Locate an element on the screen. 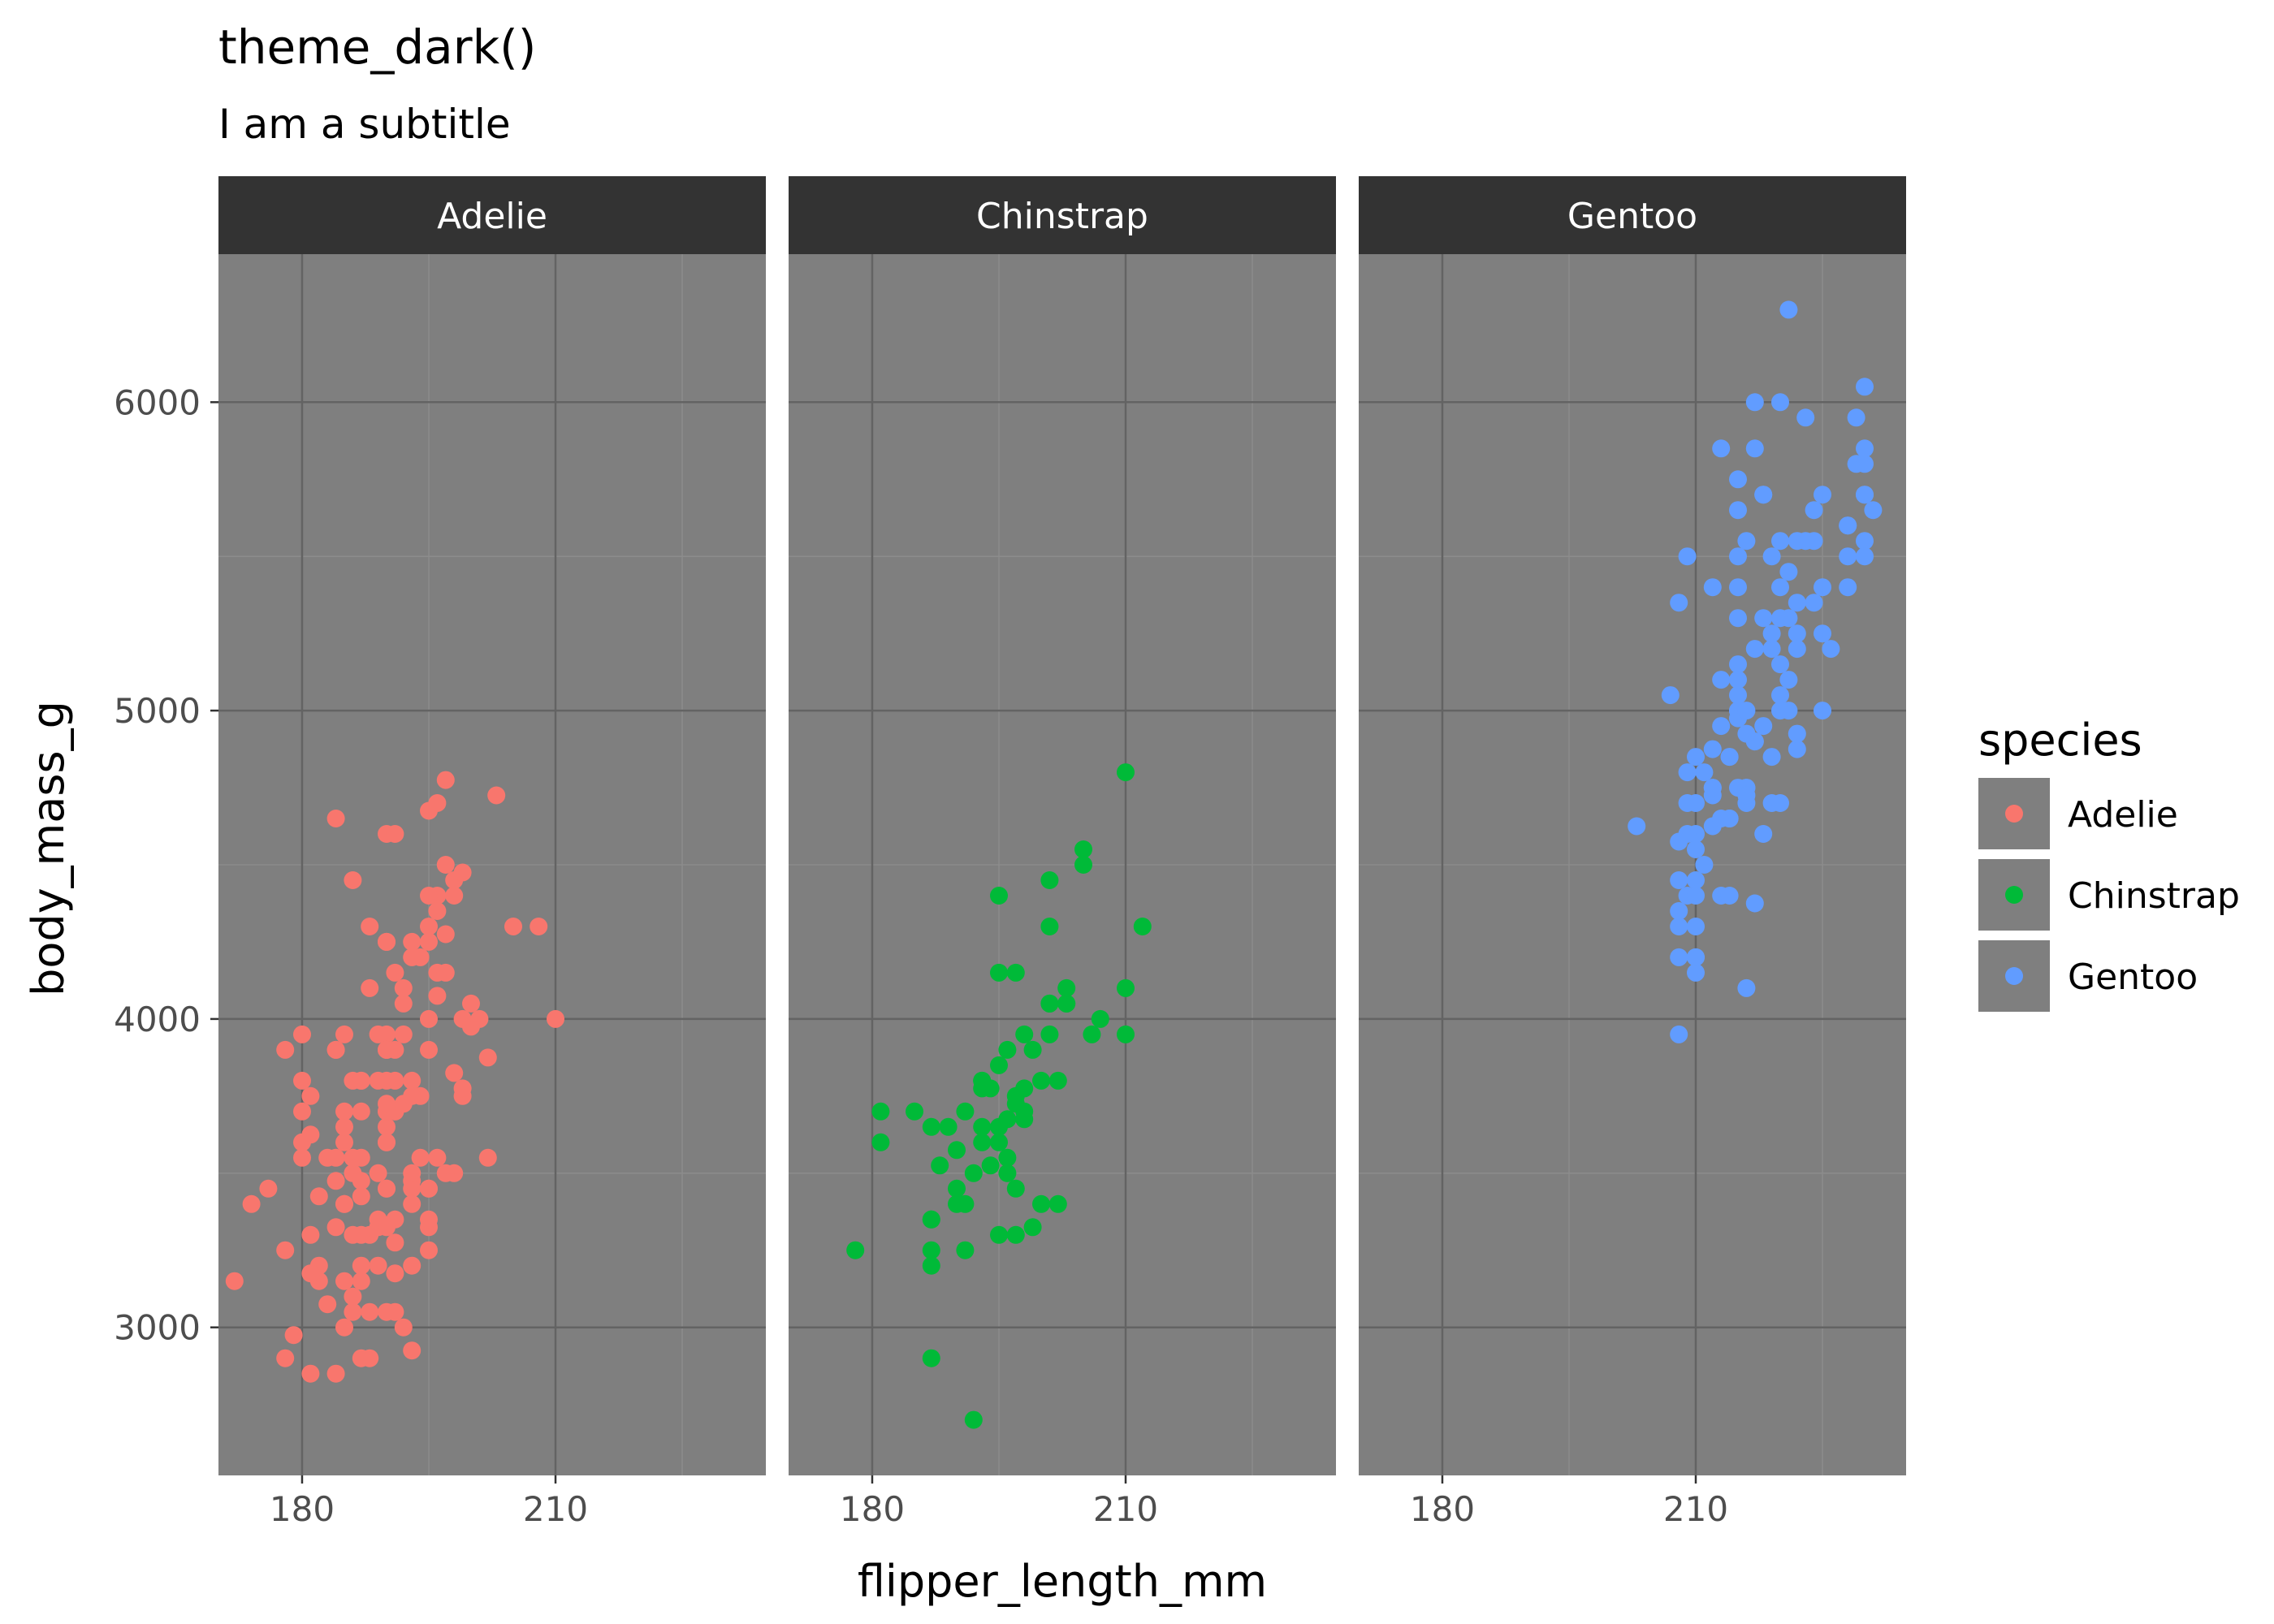 Image resolution: width=2274 pixels, height=1624 pixels. facet-strip is located at coordinates (1063, 215).